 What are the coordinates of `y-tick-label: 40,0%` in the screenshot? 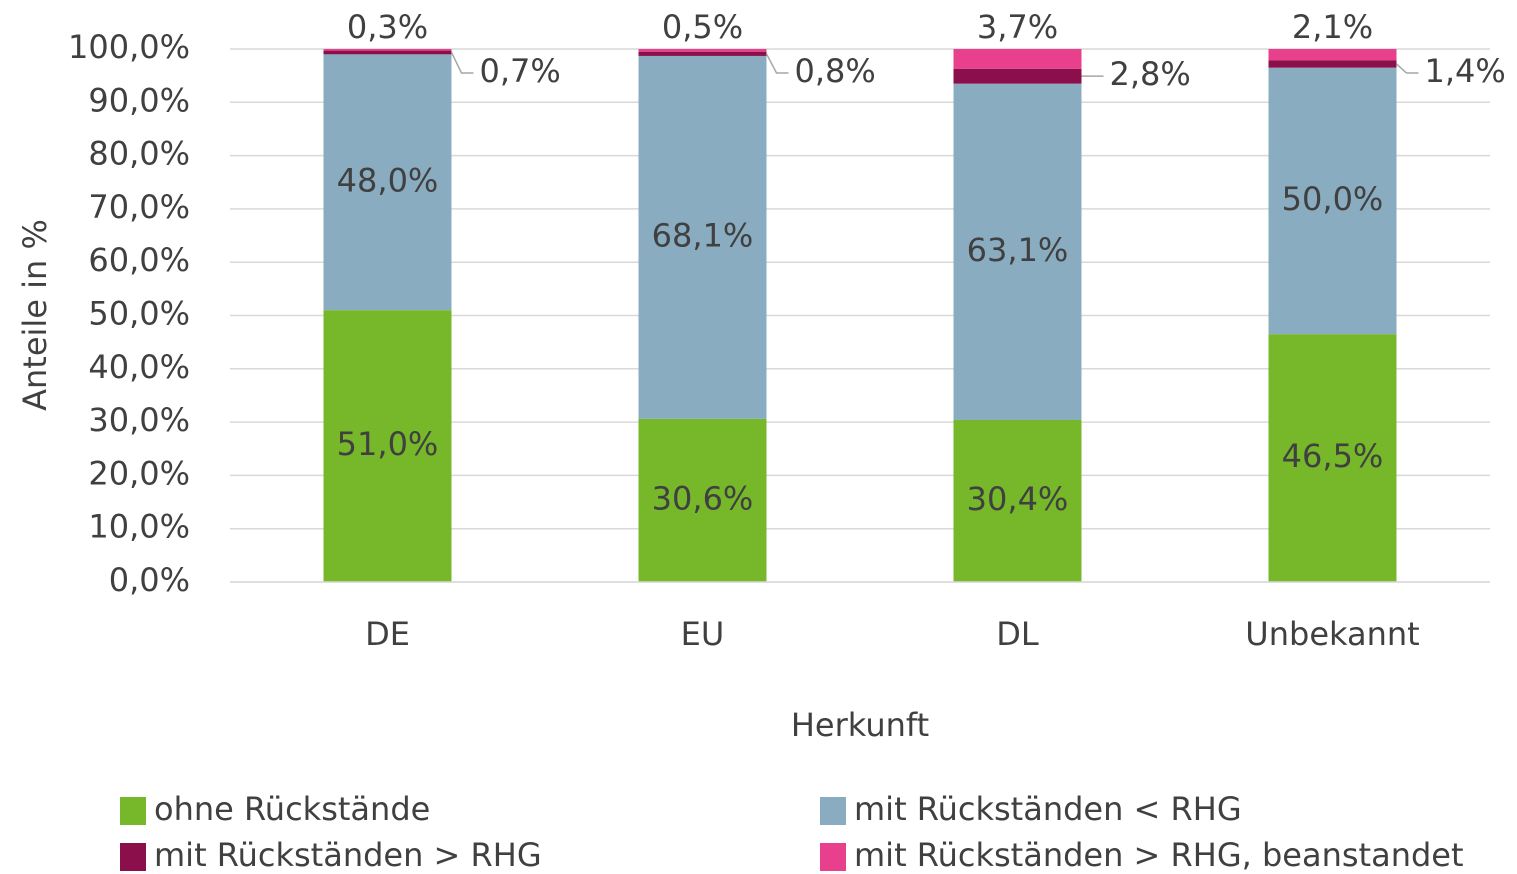 It's located at (139, 367).